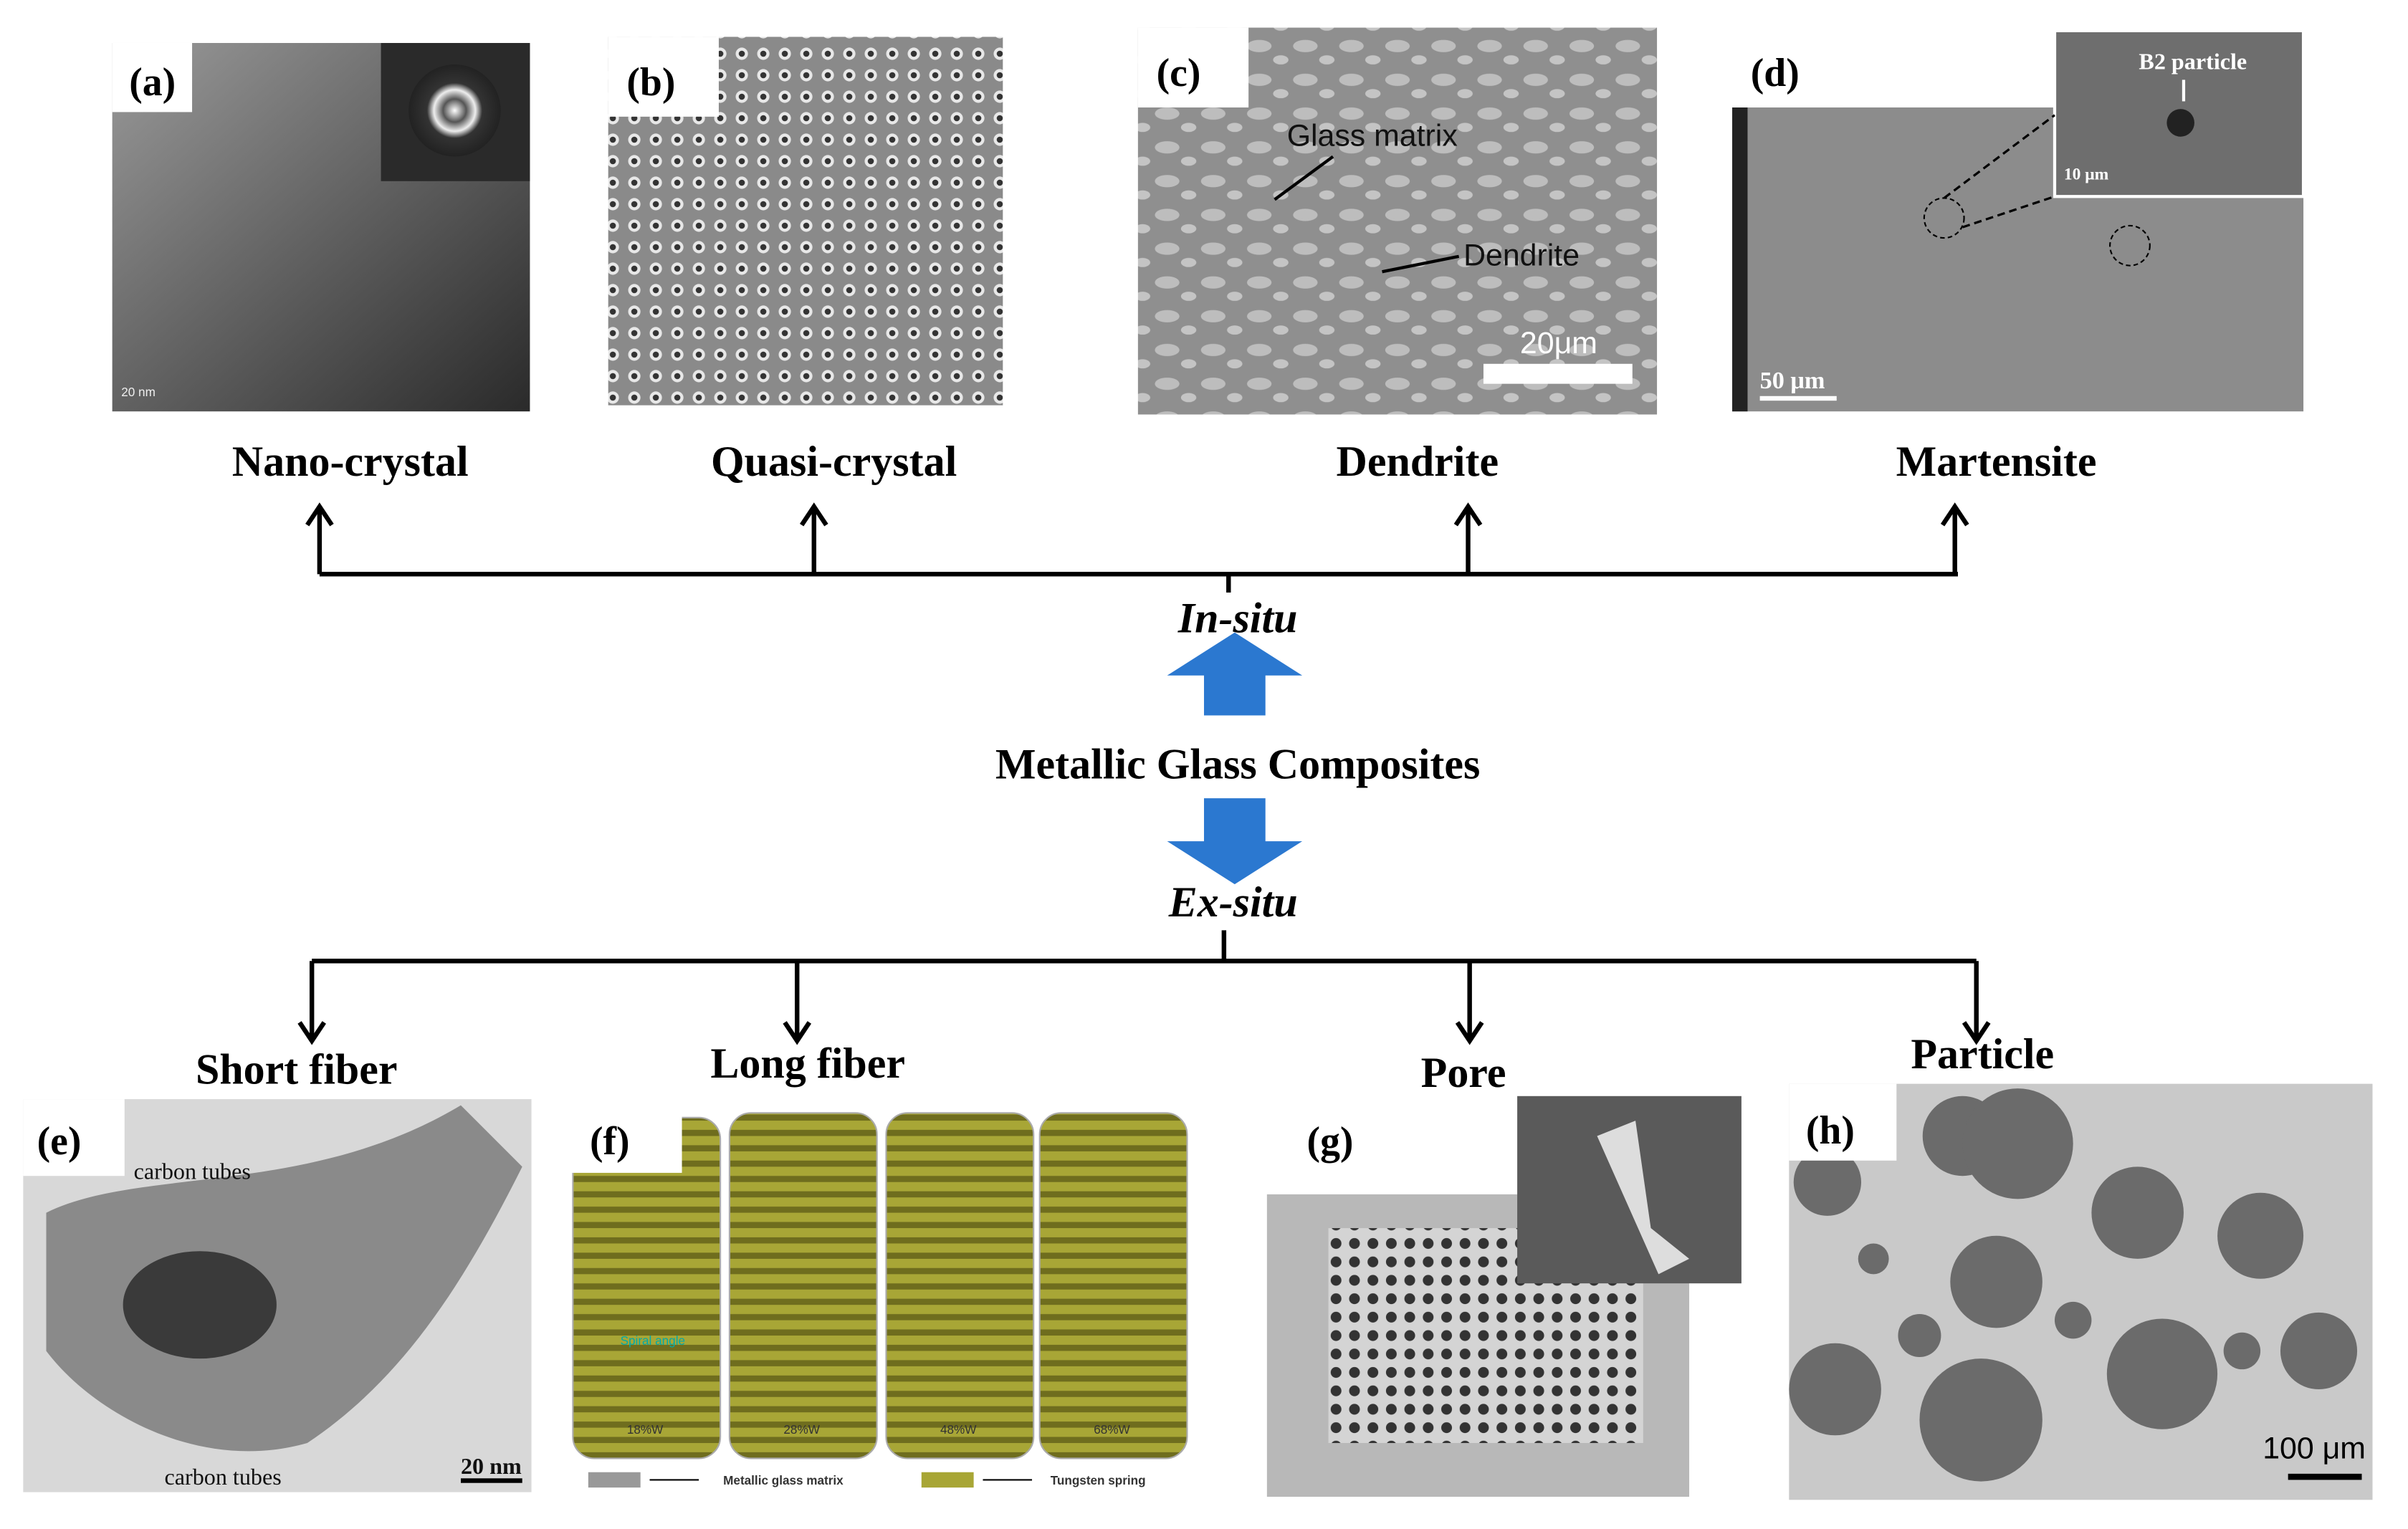 The height and width of the screenshot is (1529, 2408). I want to click on ex-situ: Ex-situ, so click(1233, 902).